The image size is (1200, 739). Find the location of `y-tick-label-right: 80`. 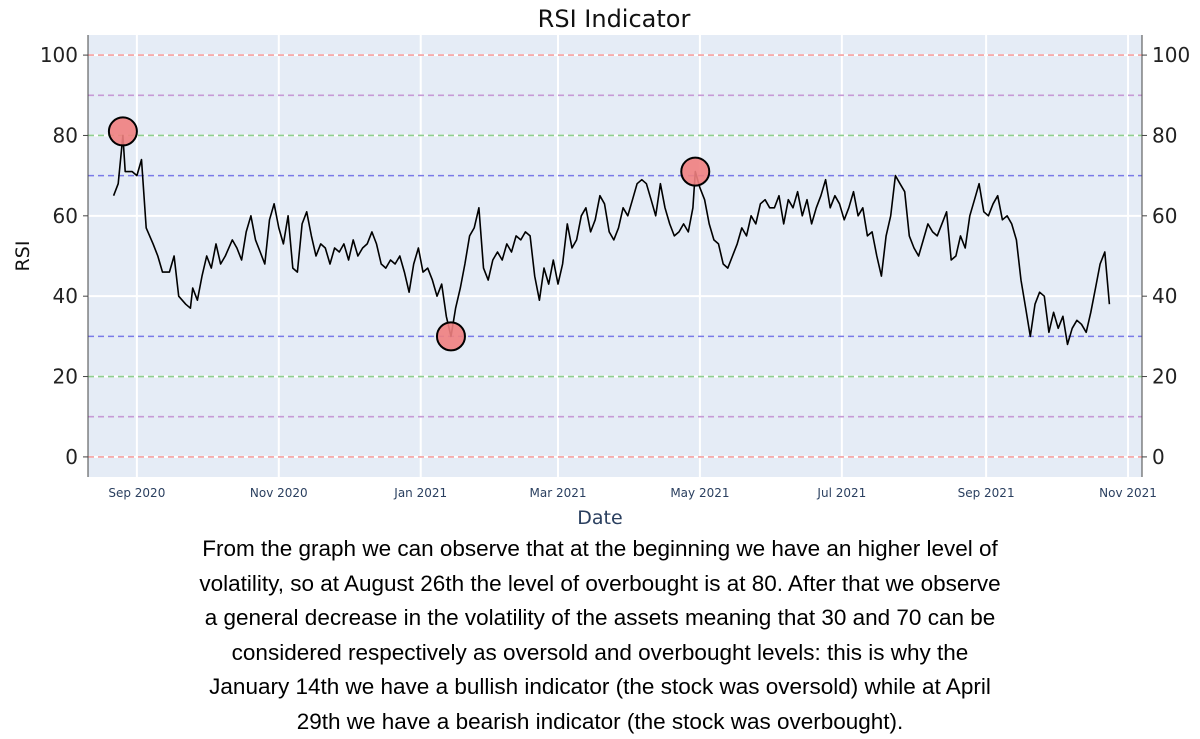

y-tick-label-right: 80 is located at coordinates (1164, 135).